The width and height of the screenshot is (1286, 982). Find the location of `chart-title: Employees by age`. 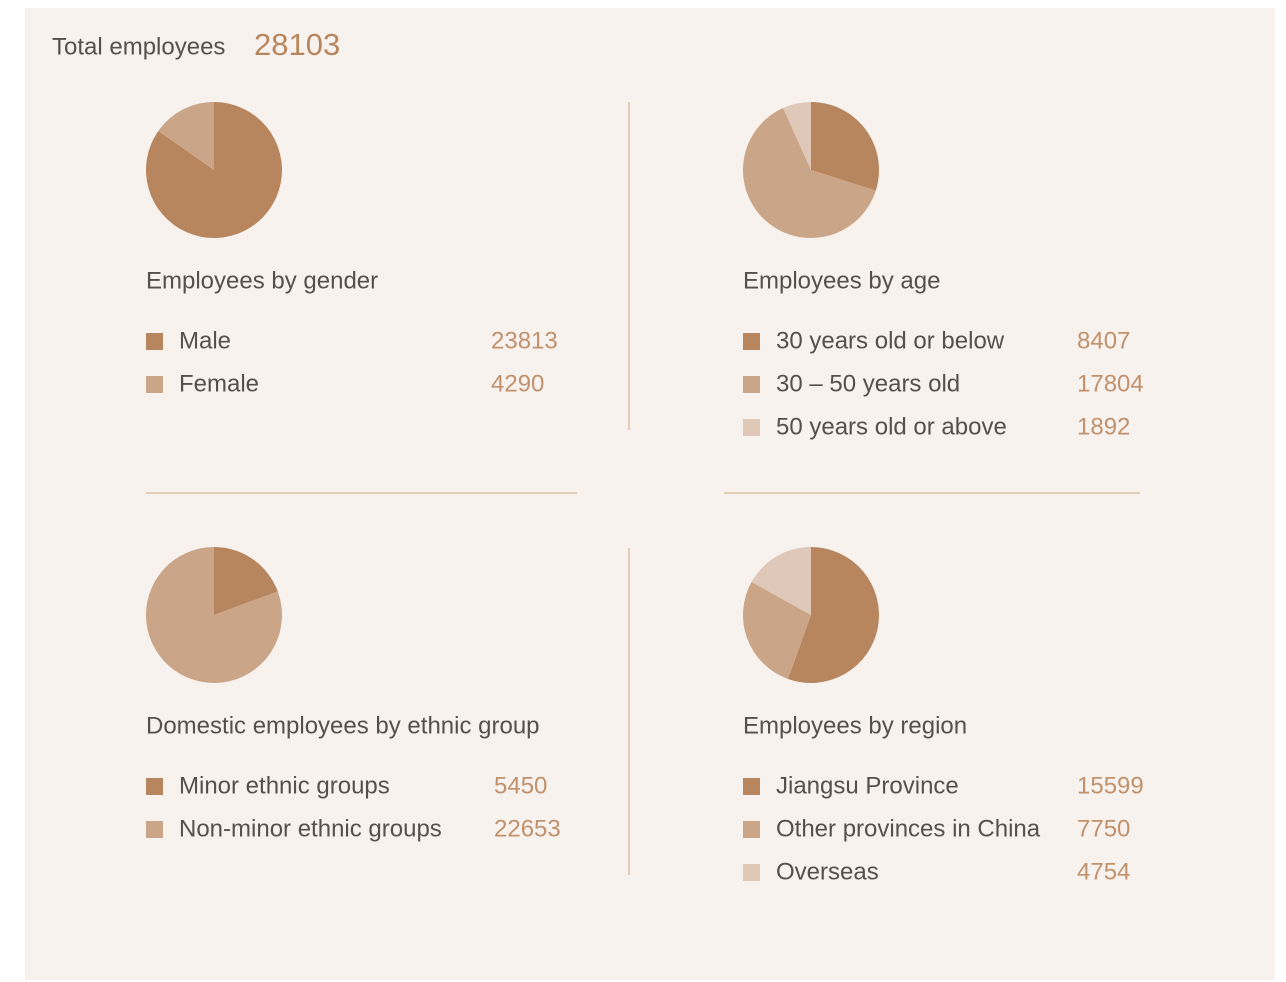

chart-title: Employees by age is located at coordinates (841, 280).